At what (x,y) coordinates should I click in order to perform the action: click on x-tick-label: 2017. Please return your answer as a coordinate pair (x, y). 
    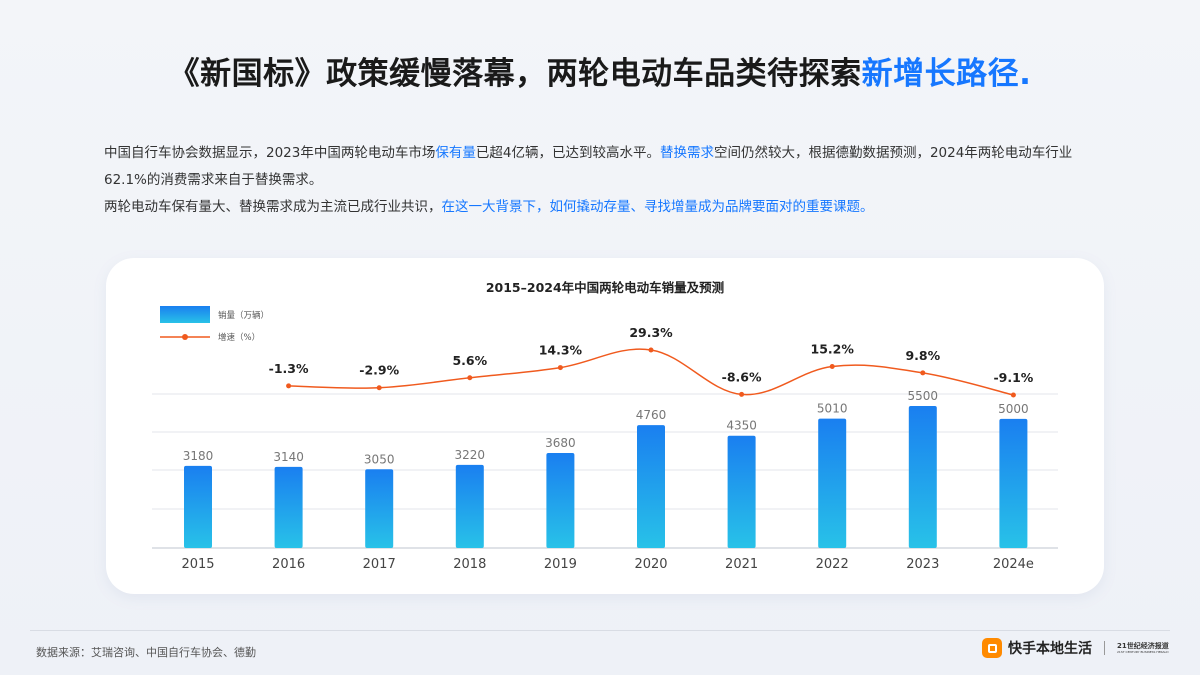
    Looking at the image, I should click on (379, 564).